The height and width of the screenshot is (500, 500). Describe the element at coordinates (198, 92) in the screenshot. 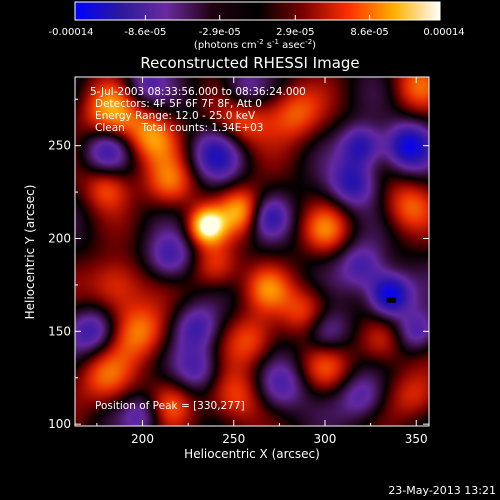

I see `info-line-time: 5-Jul-2003 08:33:56.000 to 08:36:24.000` at that location.